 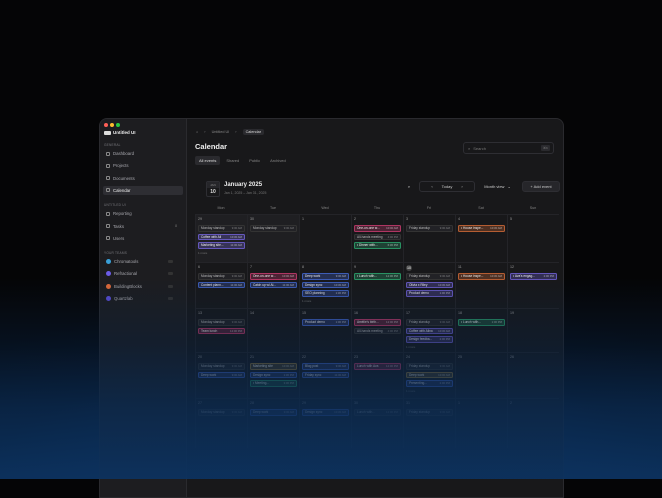 What do you see at coordinates (208, 160) in the screenshot?
I see `tab-all-events: All events` at bounding box center [208, 160].